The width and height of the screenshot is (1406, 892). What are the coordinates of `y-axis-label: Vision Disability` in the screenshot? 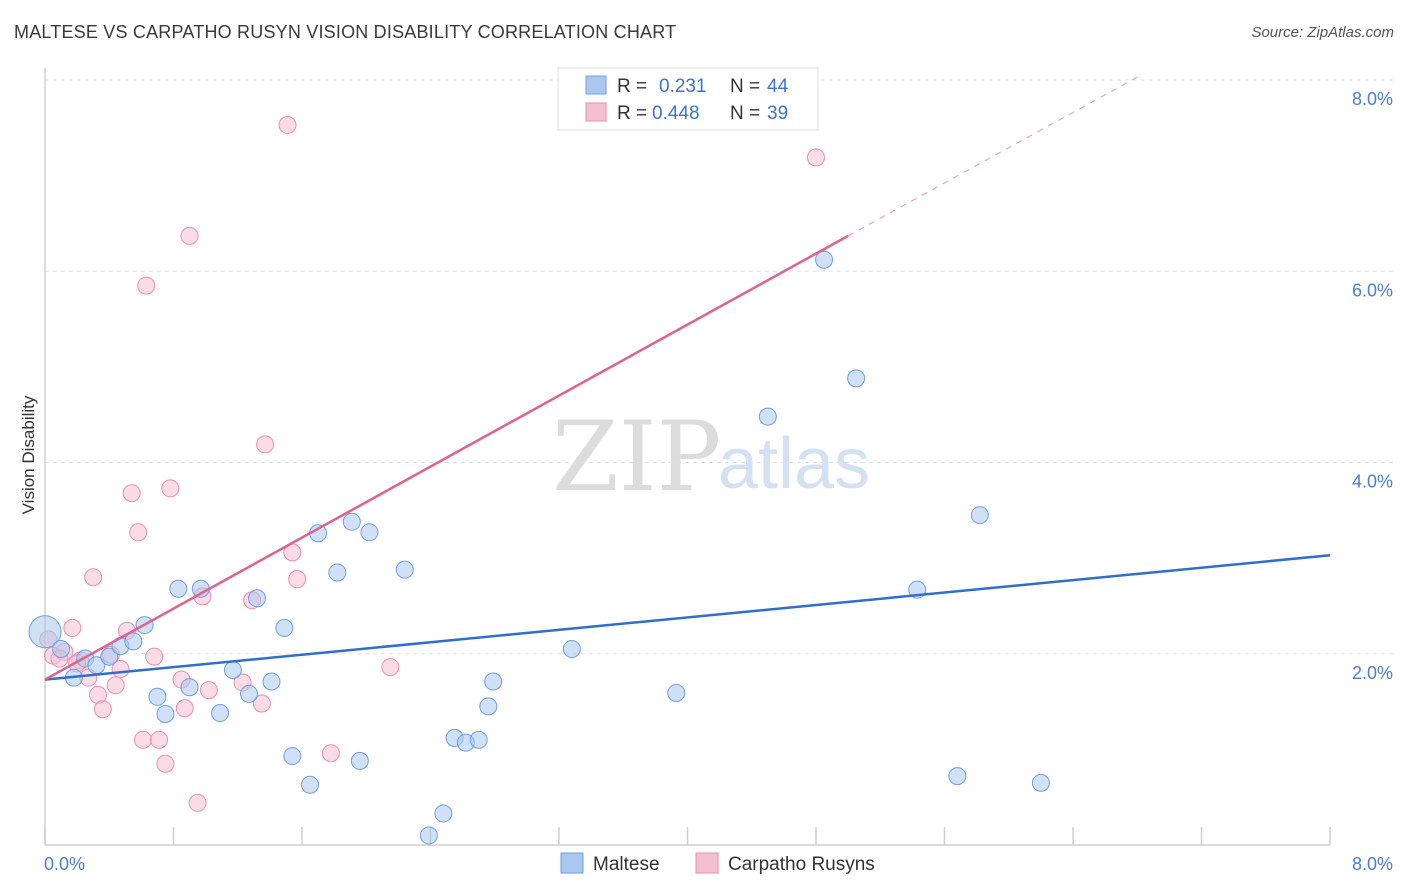 It's located at (28, 454).